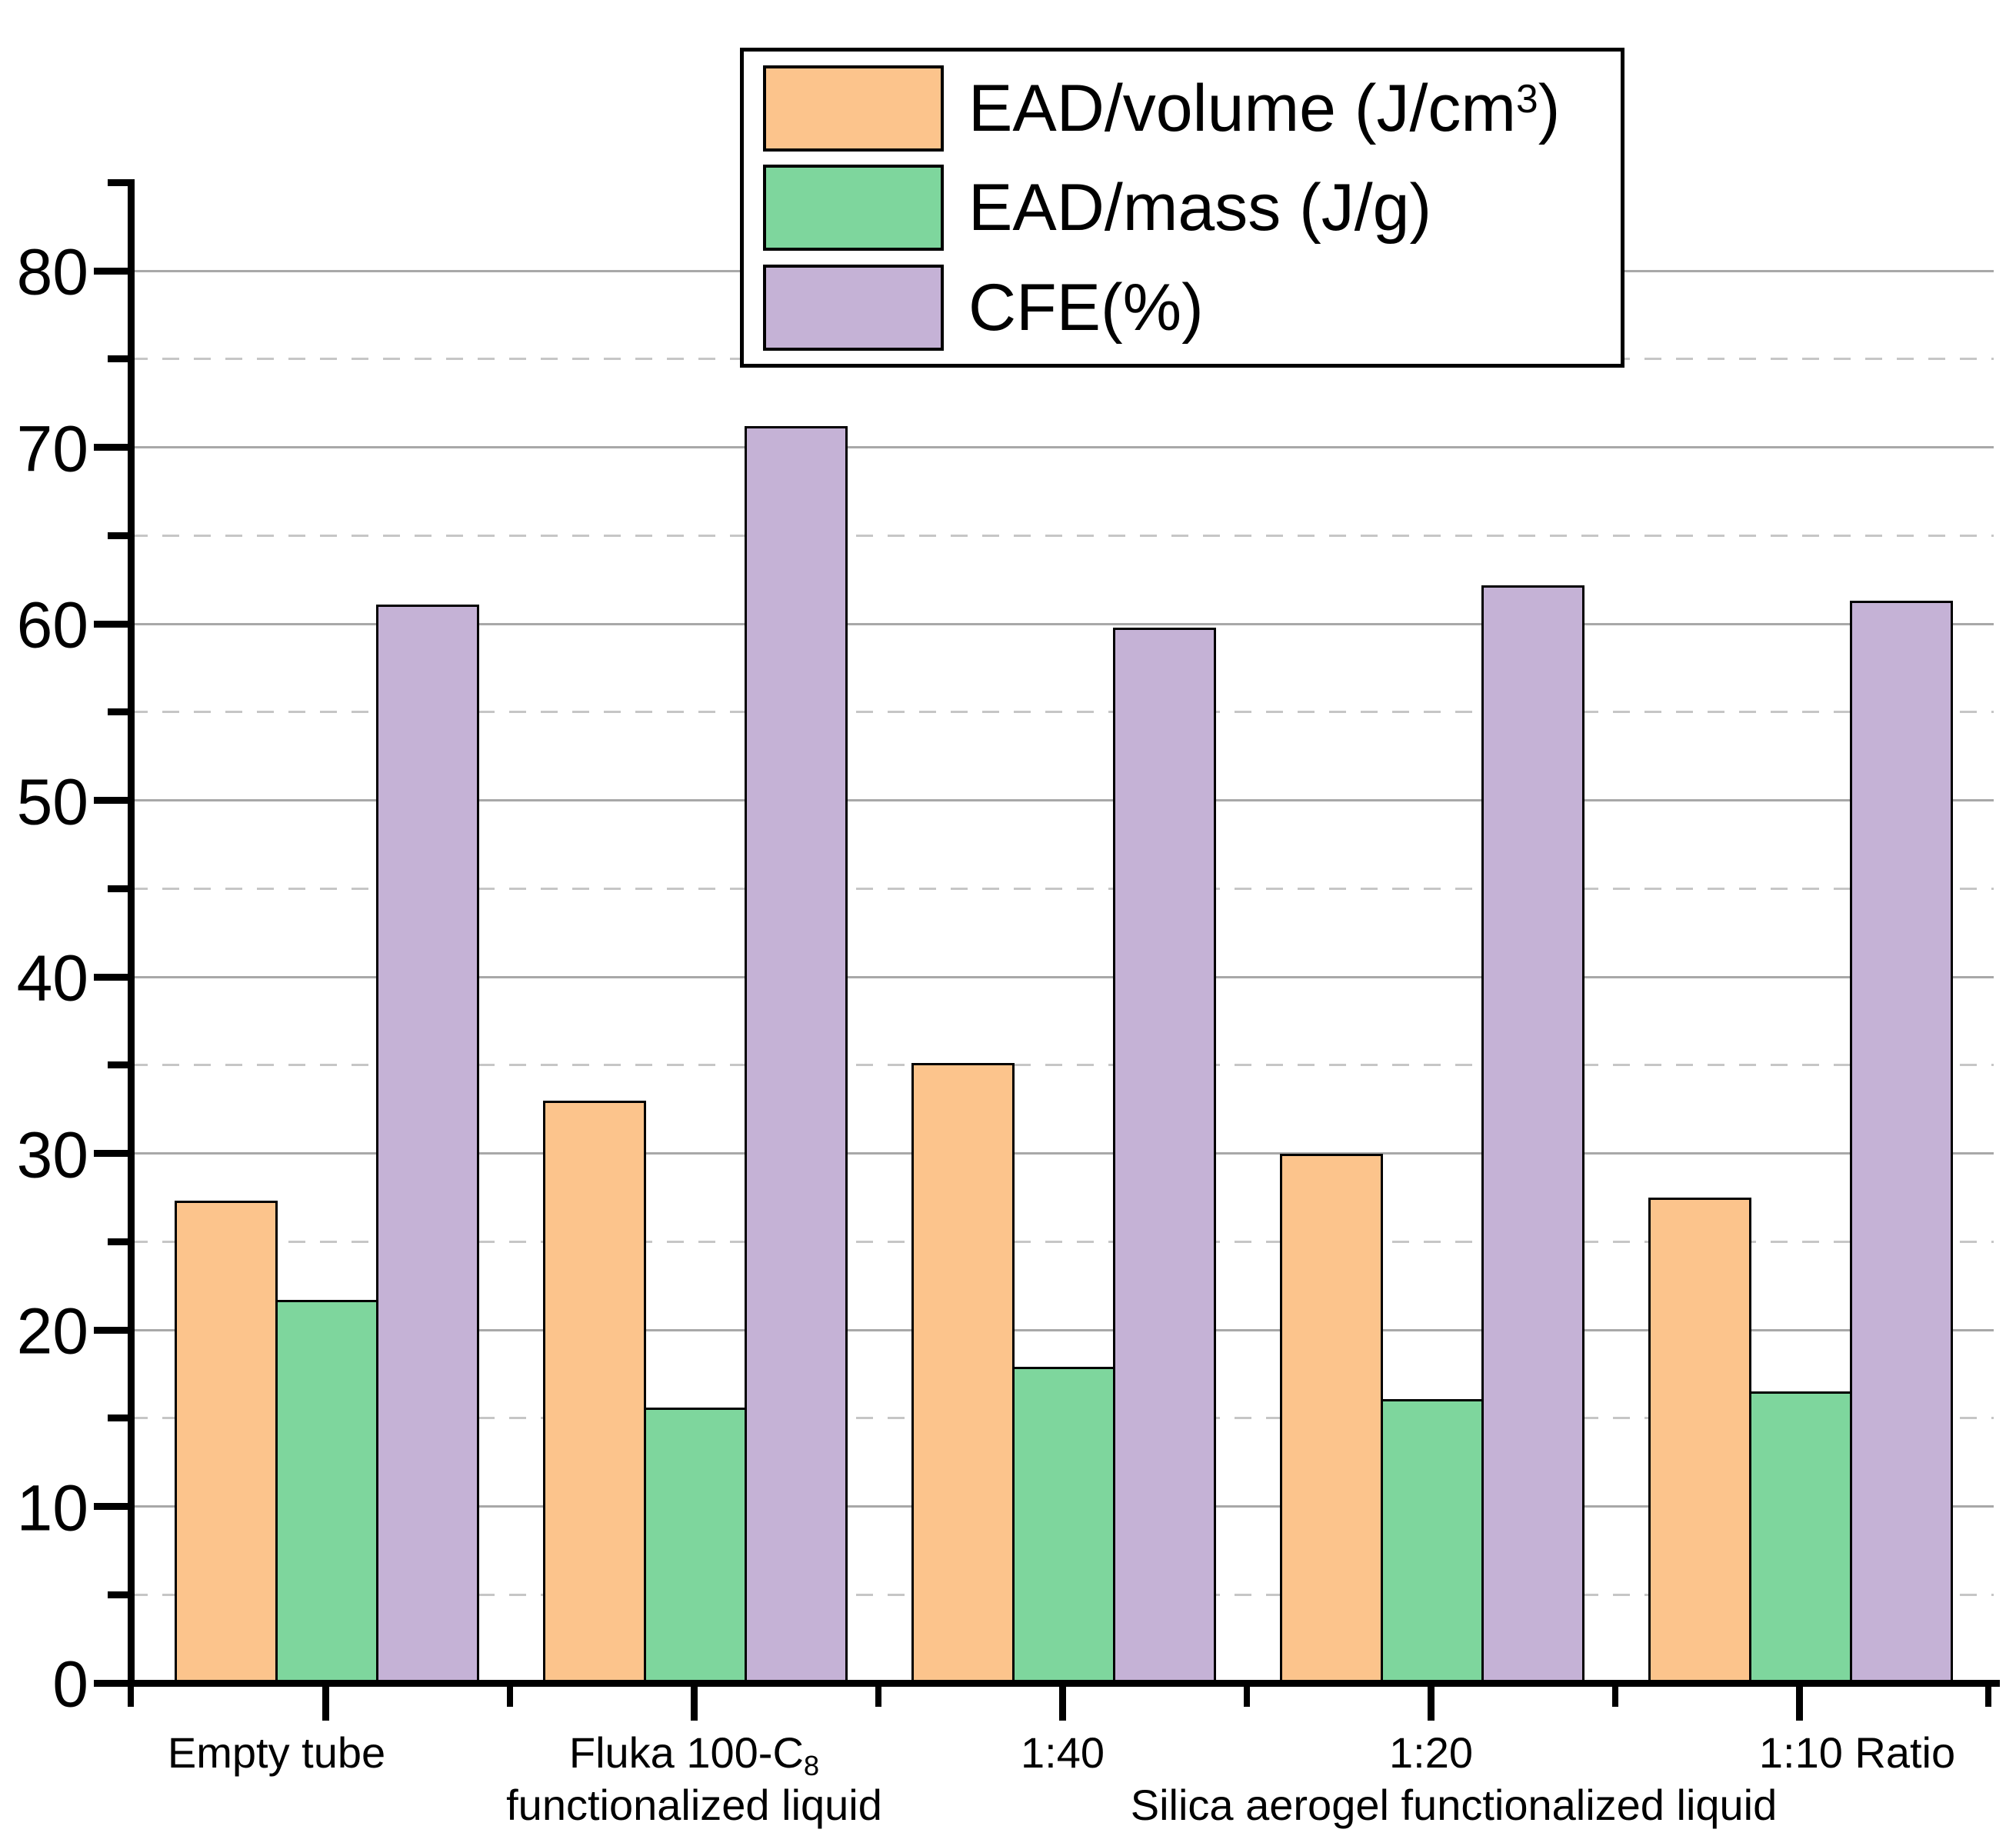 This screenshot has height=1846, width=2016. Describe the element at coordinates (963, 1374) in the screenshot. I see `bar-series1-group3` at that location.